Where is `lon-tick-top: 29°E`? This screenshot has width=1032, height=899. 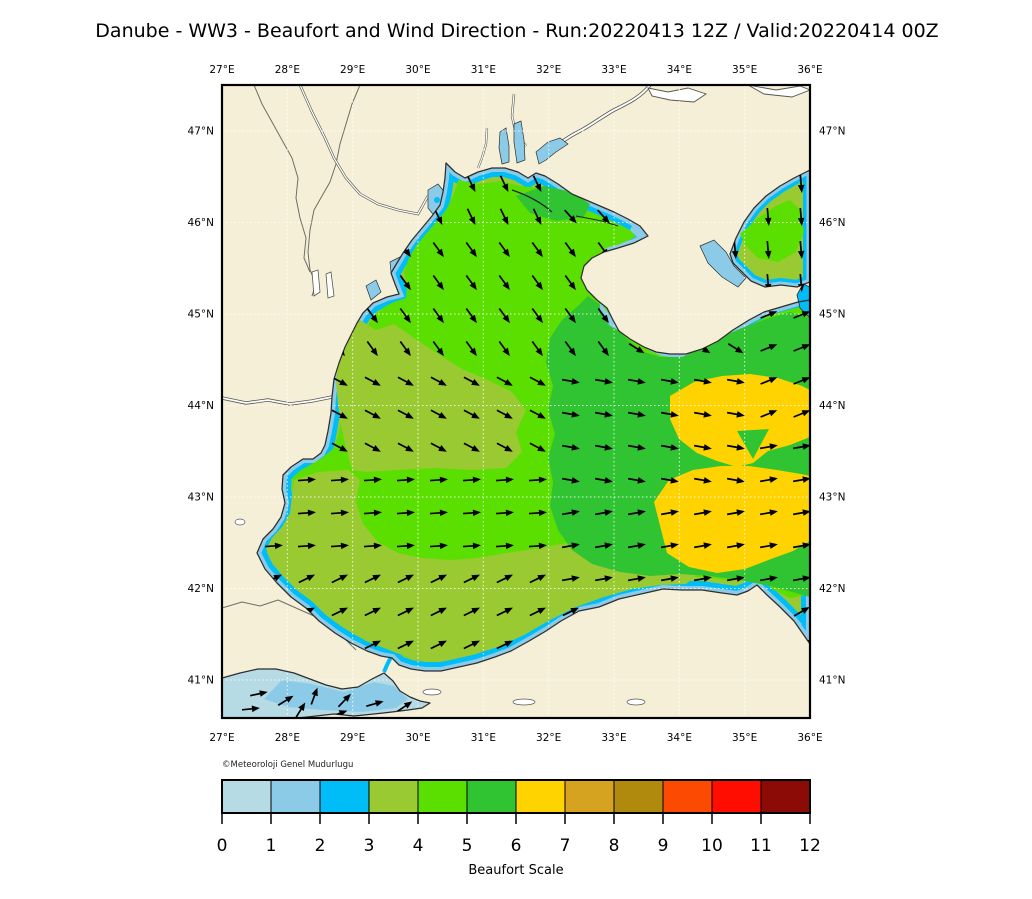 lon-tick-top: 29°E is located at coordinates (352, 70).